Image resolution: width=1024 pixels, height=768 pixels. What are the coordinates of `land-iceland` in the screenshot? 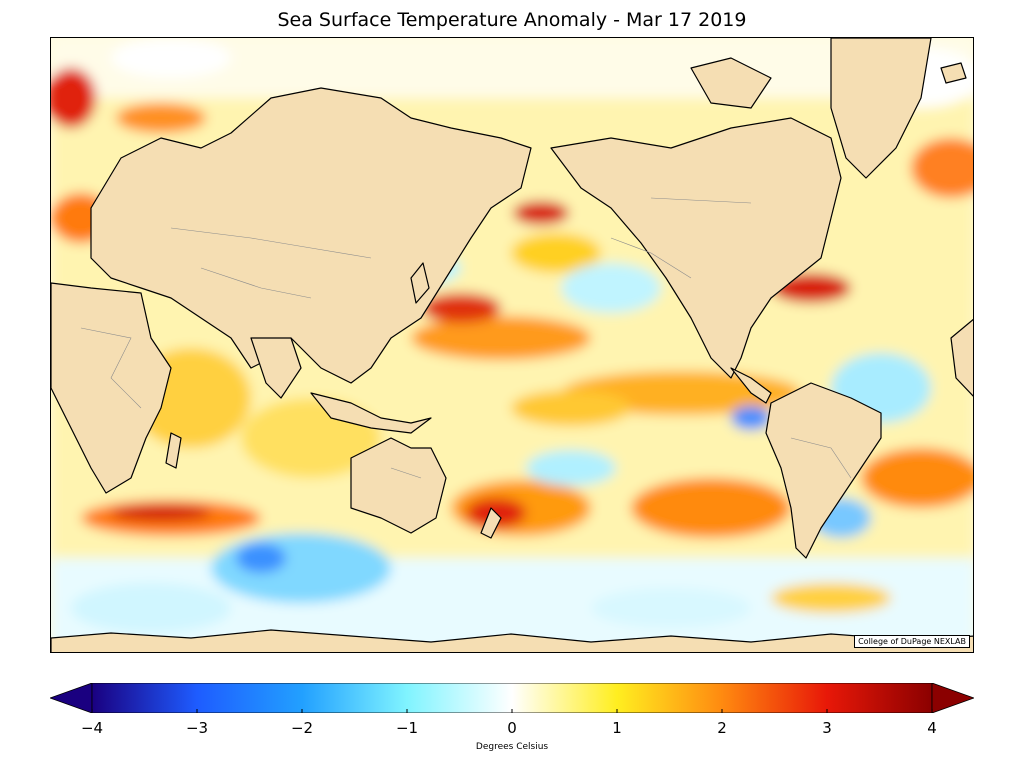 It's located at (953, 73).